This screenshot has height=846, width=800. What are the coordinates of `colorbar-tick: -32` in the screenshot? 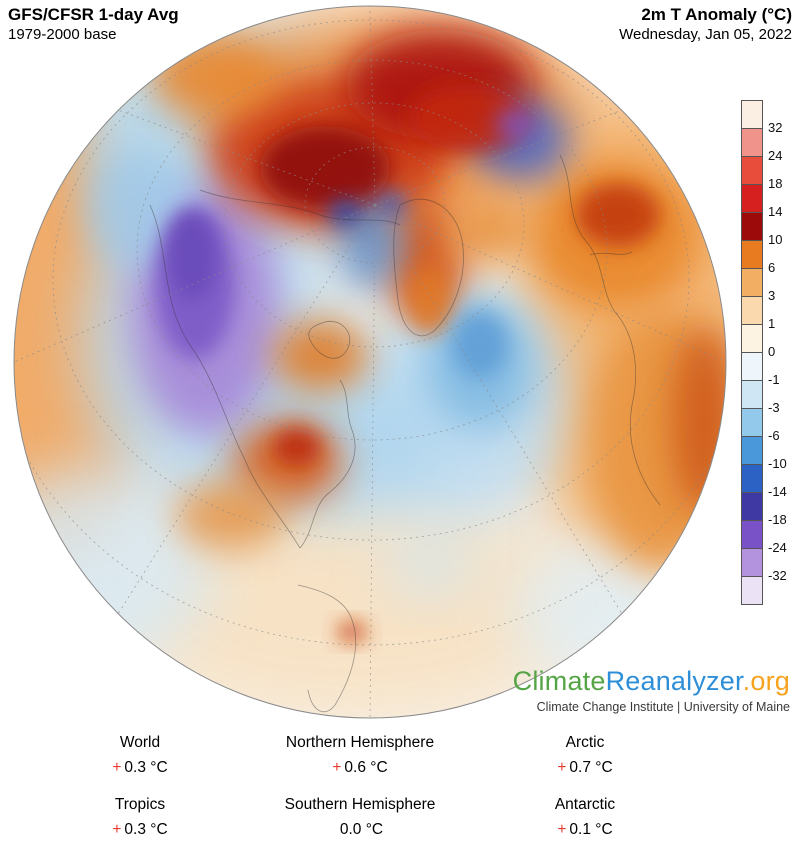 It's located at (777, 575).